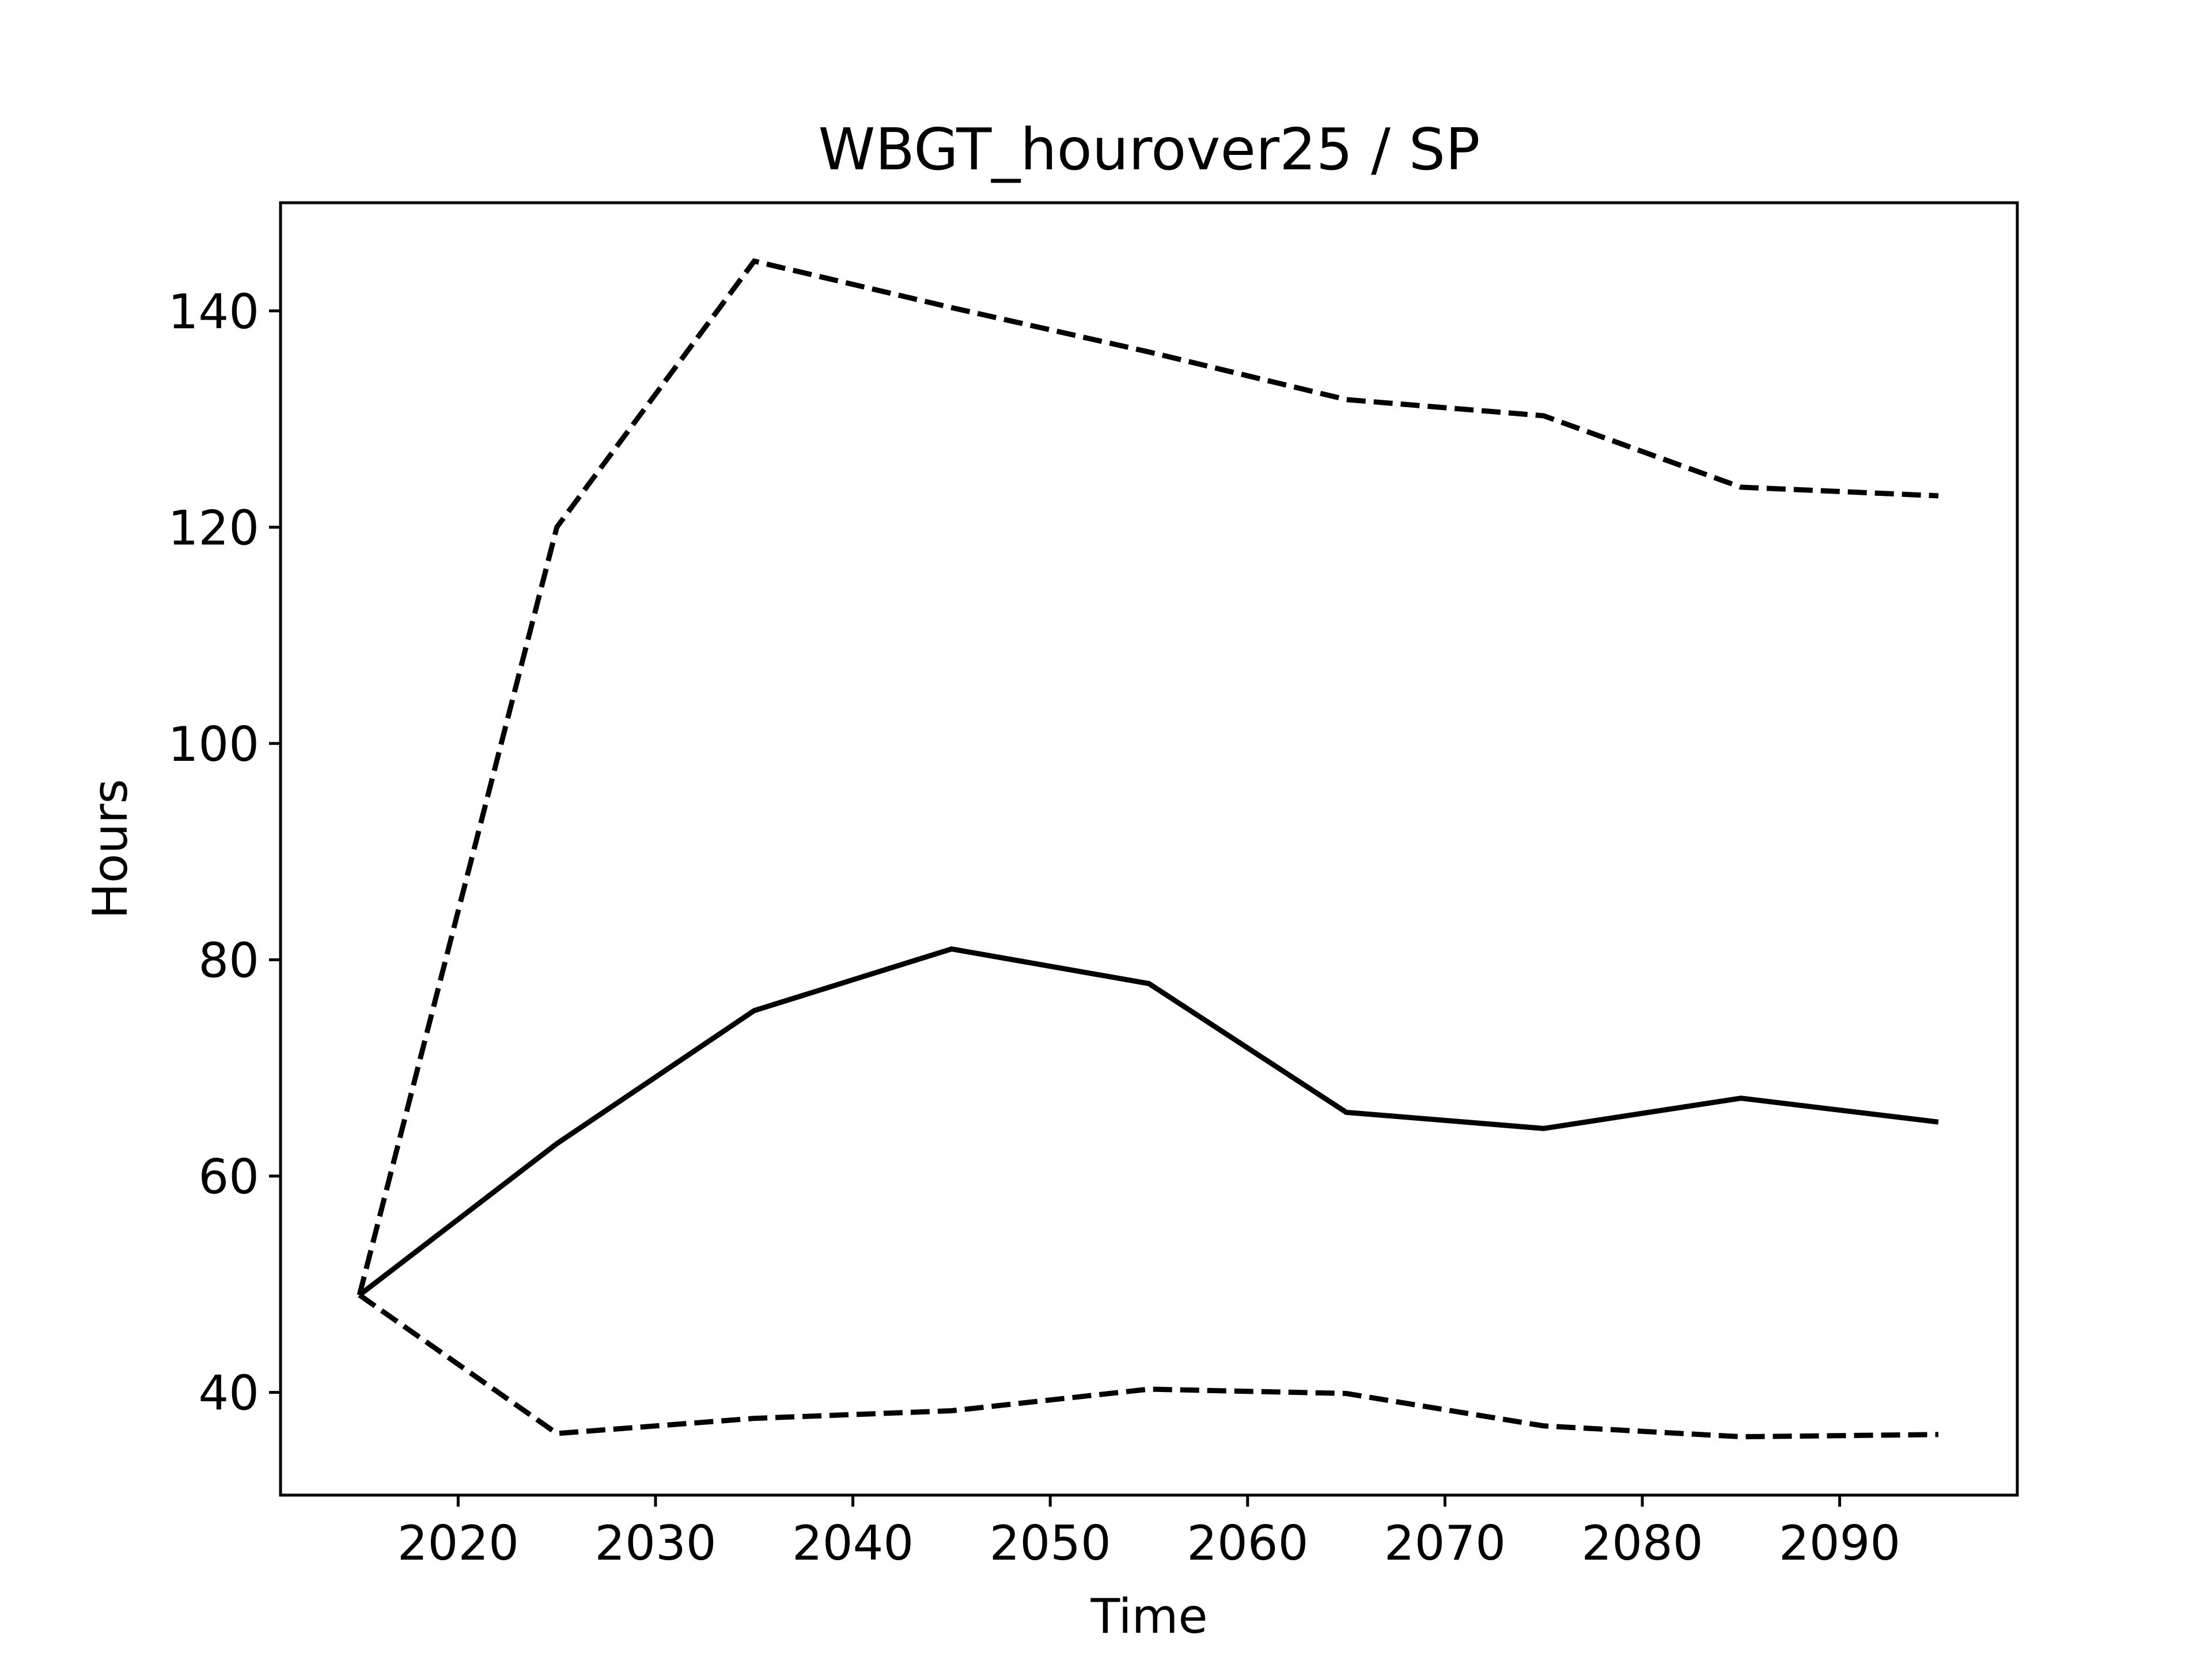  I want to click on y-axis-label: Hours, so click(110, 849).